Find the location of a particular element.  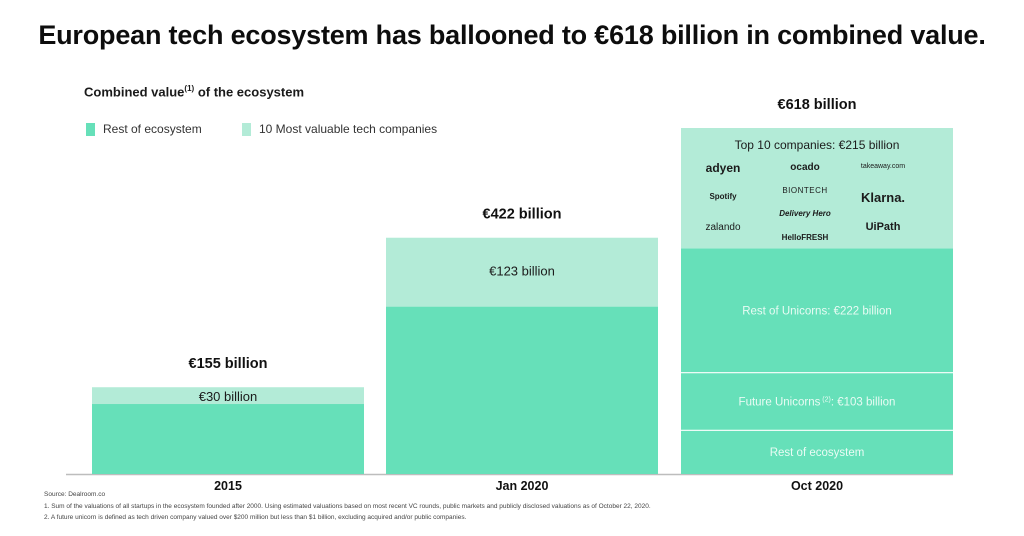

segment-label-2-0: Rest of ecosystem is located at coordinates (817, 453).